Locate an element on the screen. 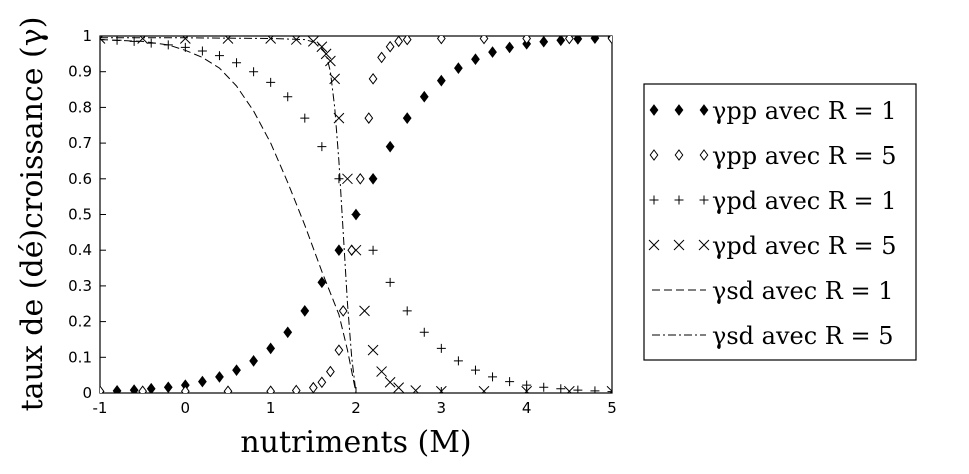  y-tick-label: 0.7 is located at coordinates (80, 143).